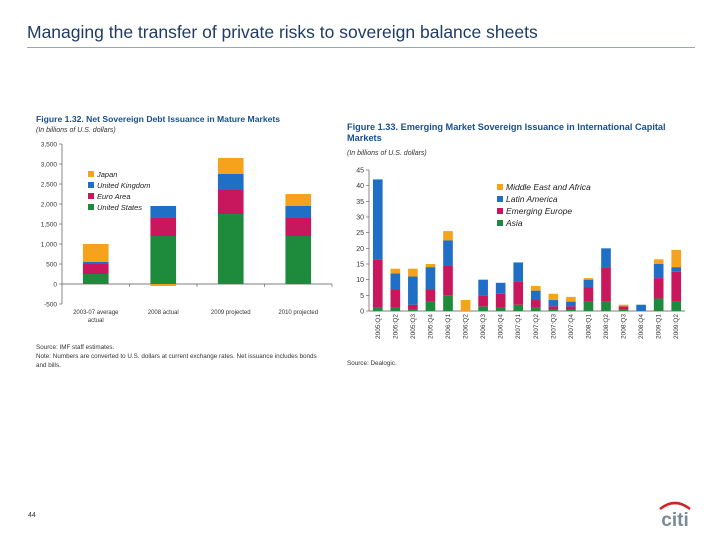 This screenshot has height=540, width=720. Describe the element at coordinates (49, 165) in the screenshot. I see `y-tick-label: 3,000` at that location.